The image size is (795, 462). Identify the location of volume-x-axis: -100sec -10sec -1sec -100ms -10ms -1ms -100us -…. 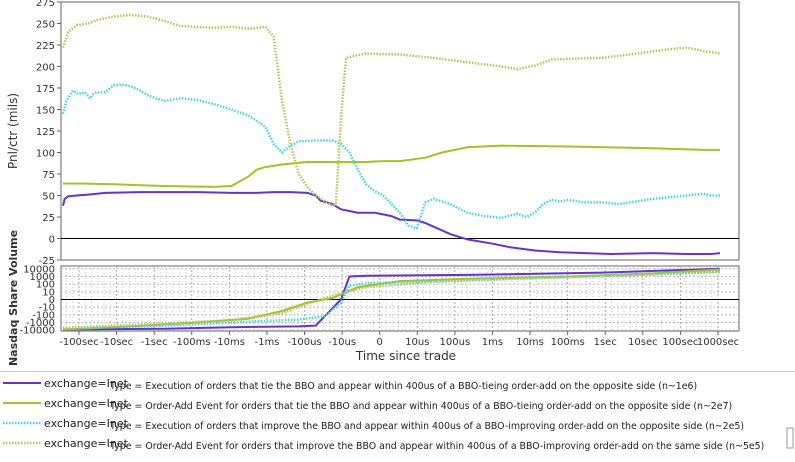
(399, 339).